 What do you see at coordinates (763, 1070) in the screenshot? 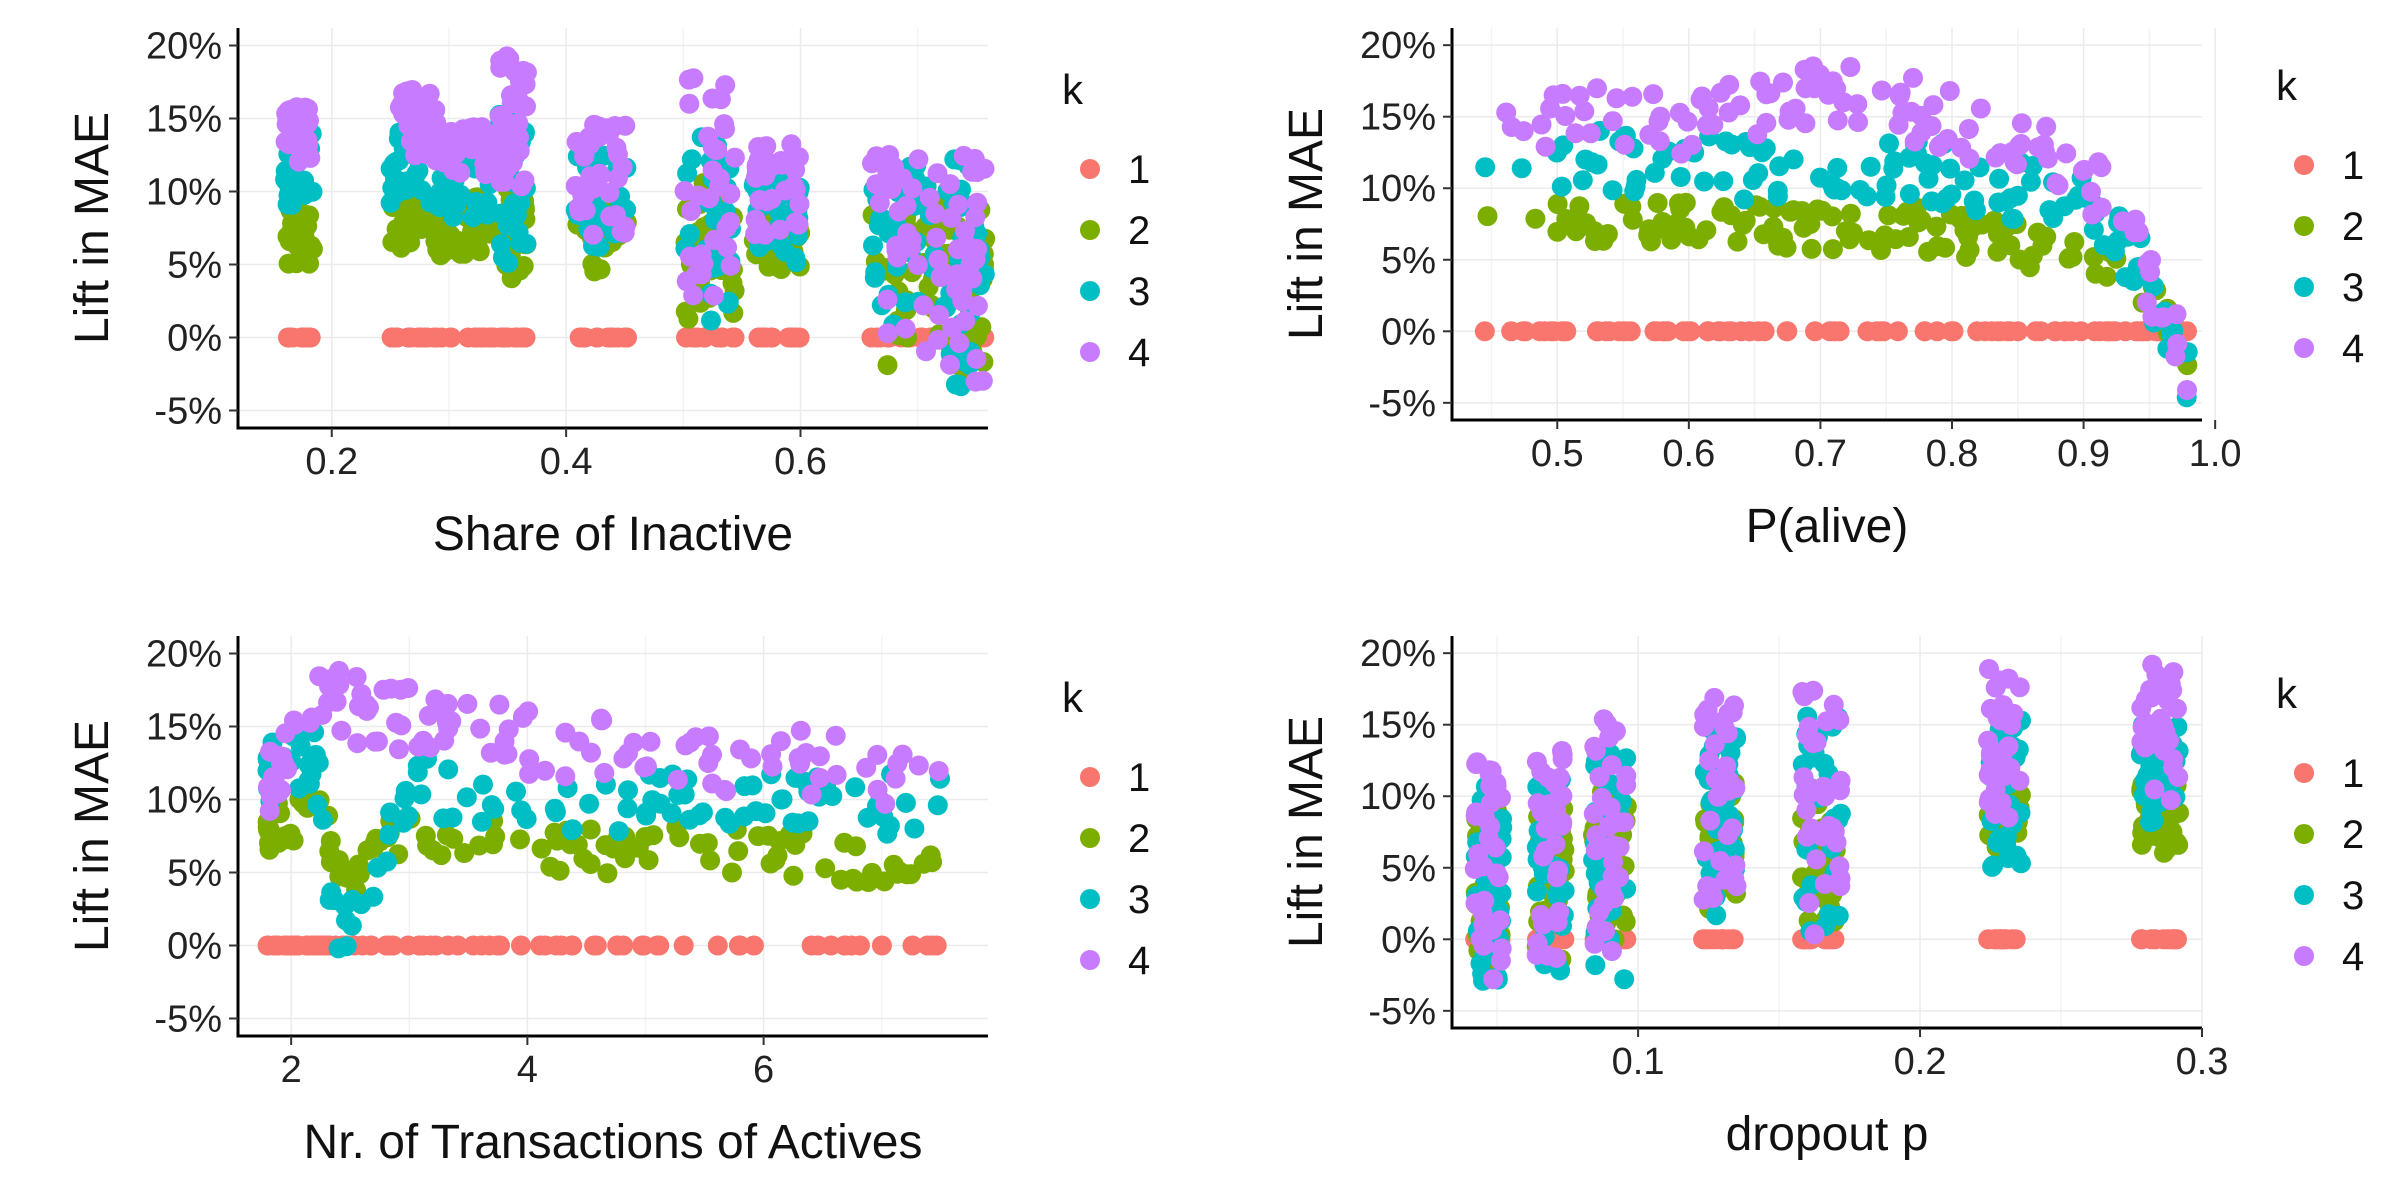
I see `x-tick-label: 6` at bounding box center [763, 1070].